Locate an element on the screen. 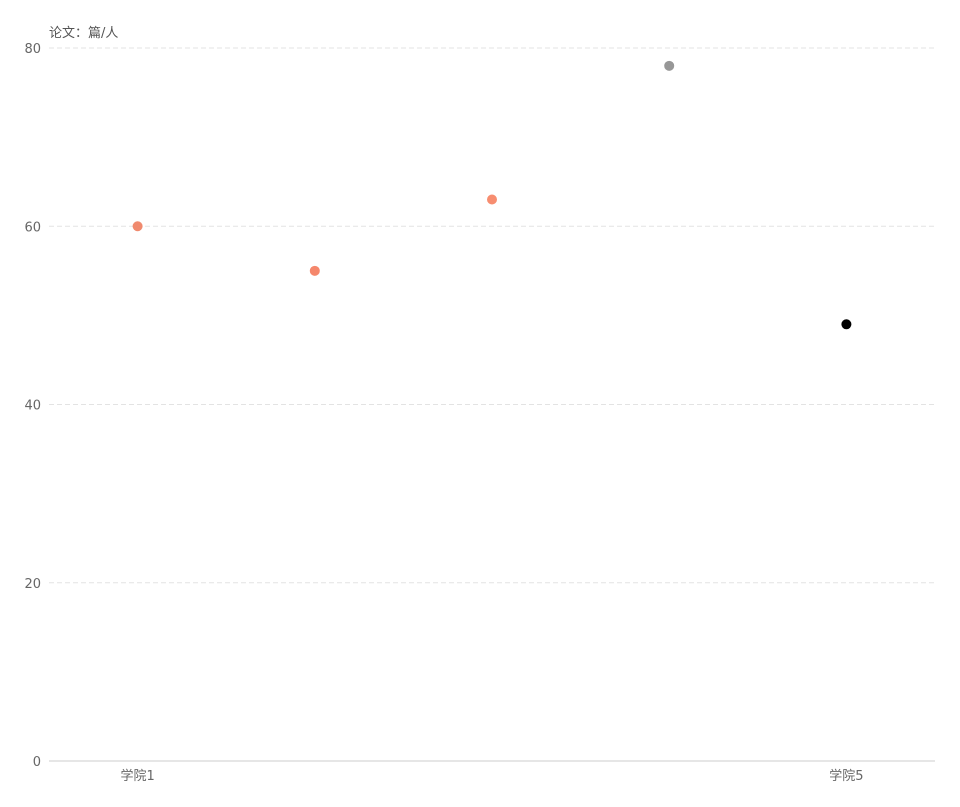  y-tick-label: 40 is located at coordinates (32, 406).